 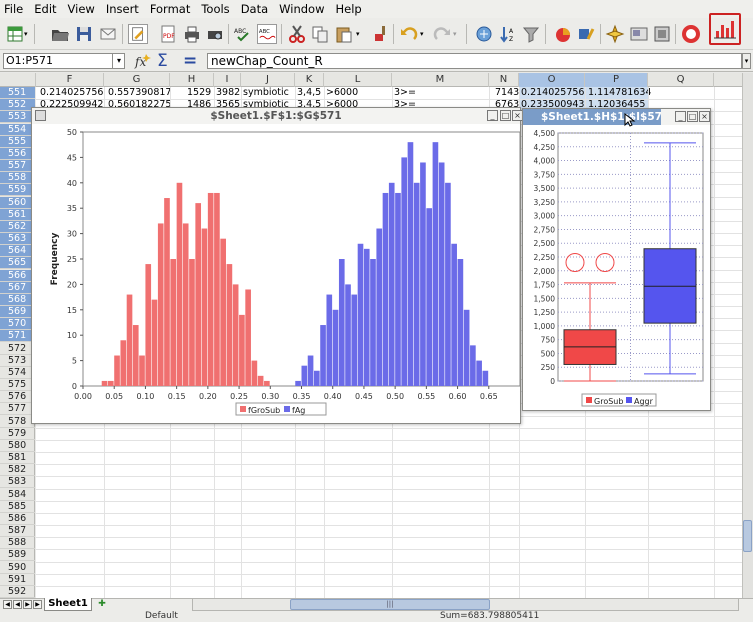 I want to click on add-sheet-icon: ✚, so click(x=102, y=604).